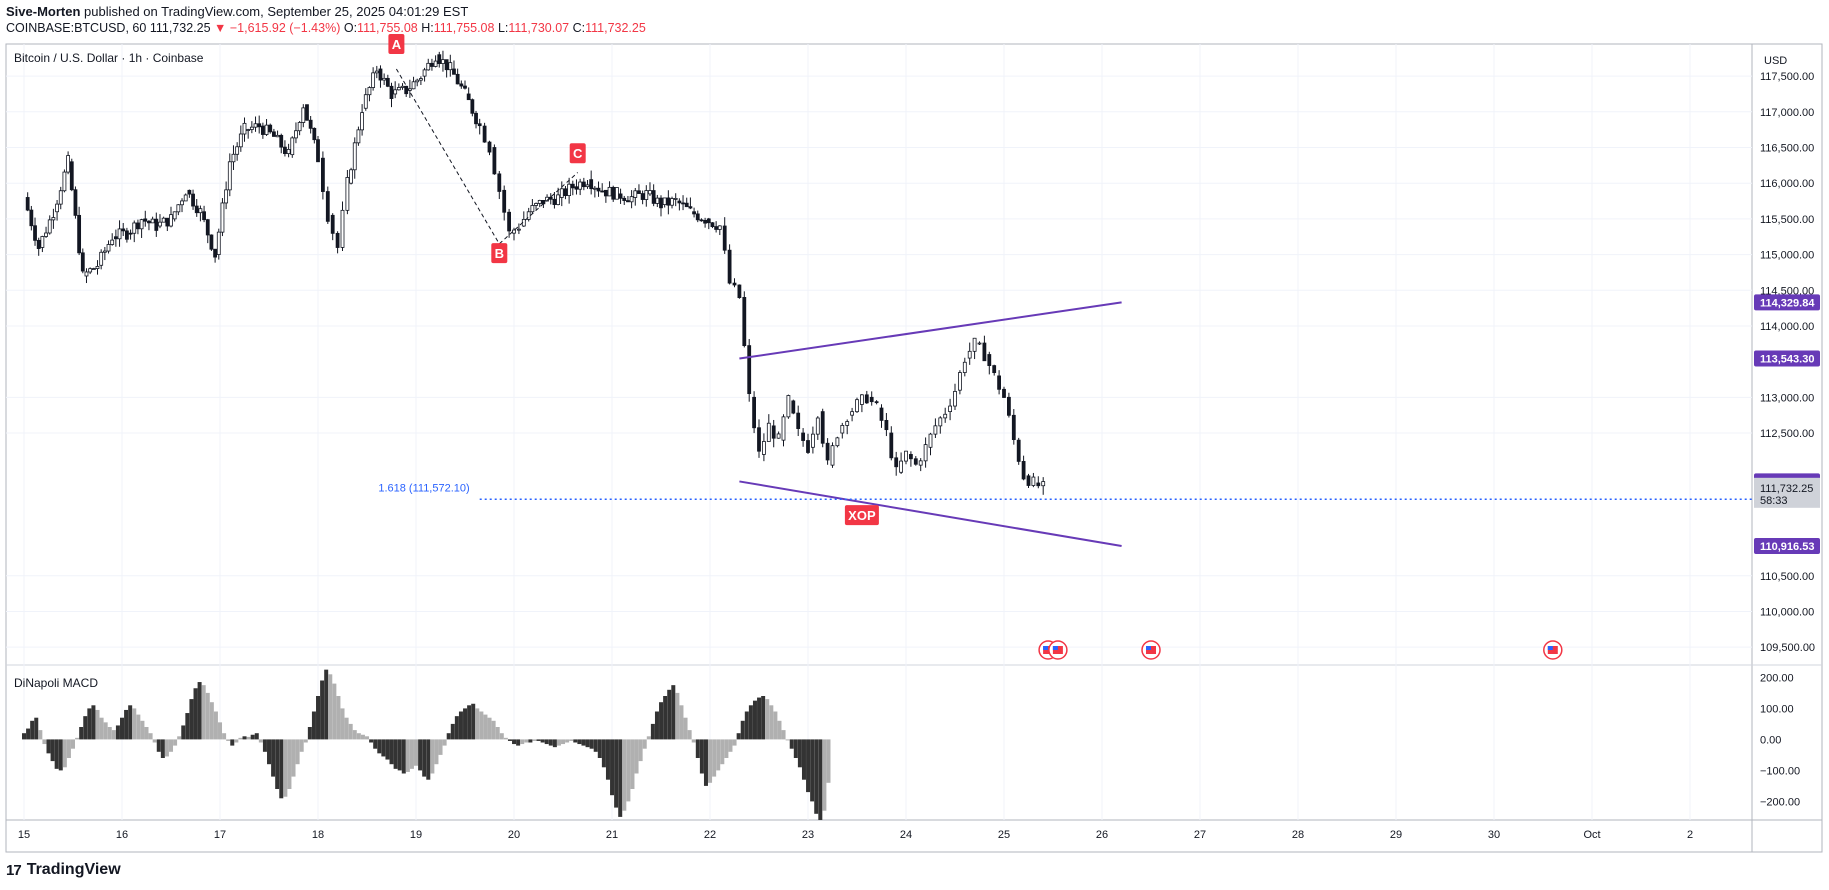 This screenshot has height=890, width=1829. I want to click on time-tick-label: 19, so click(416, 835).